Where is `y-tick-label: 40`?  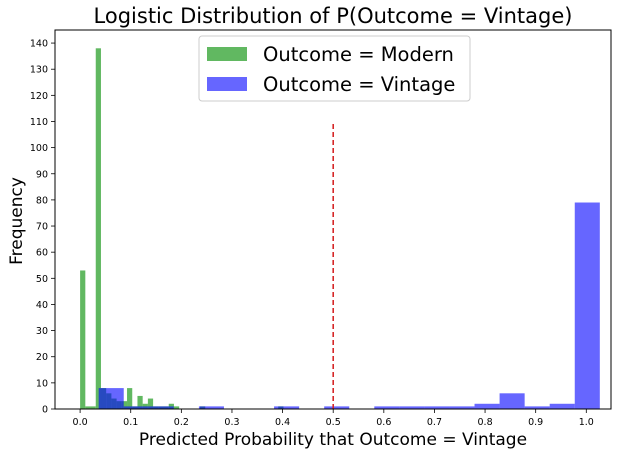
y-tick-label: 40 is located at coordinates (42, 305).